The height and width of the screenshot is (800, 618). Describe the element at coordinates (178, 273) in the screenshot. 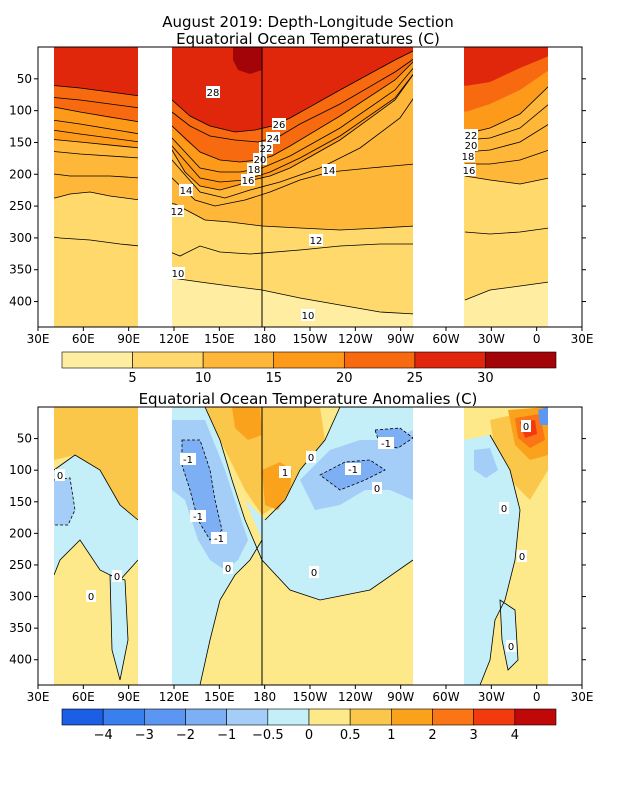

I see `contour-label: 10` at that location.